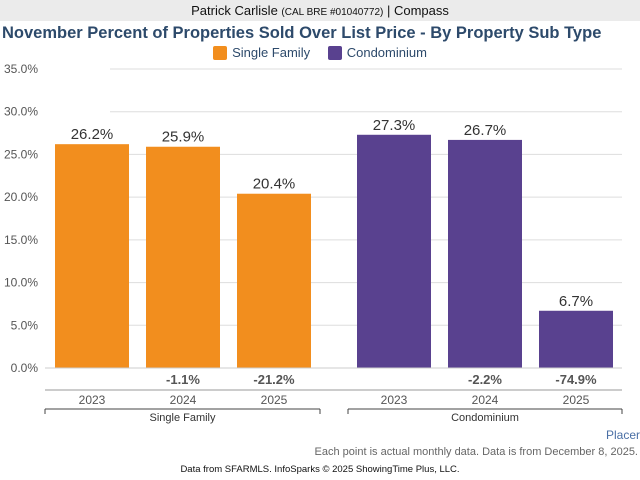 The height and width of the screenshot is (480, 640). I want to click on company: | Compass, so click(417, 10).